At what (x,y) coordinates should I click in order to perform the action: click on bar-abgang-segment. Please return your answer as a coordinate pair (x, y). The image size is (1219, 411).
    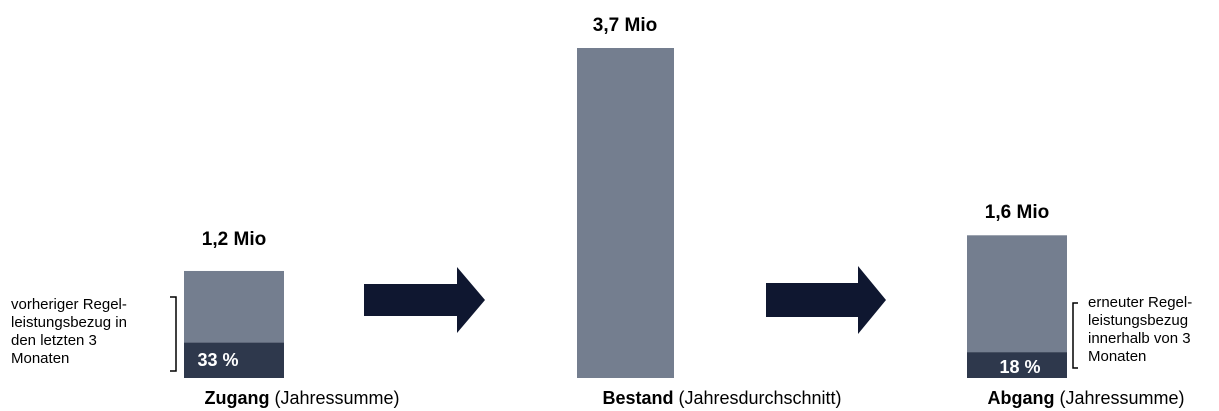
    Looking at the image, I should click on (1017, 365).